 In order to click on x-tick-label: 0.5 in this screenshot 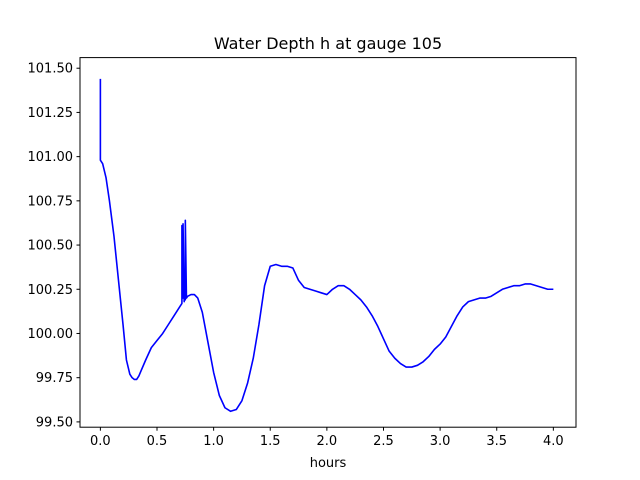, I will do `click(157, 441)`.